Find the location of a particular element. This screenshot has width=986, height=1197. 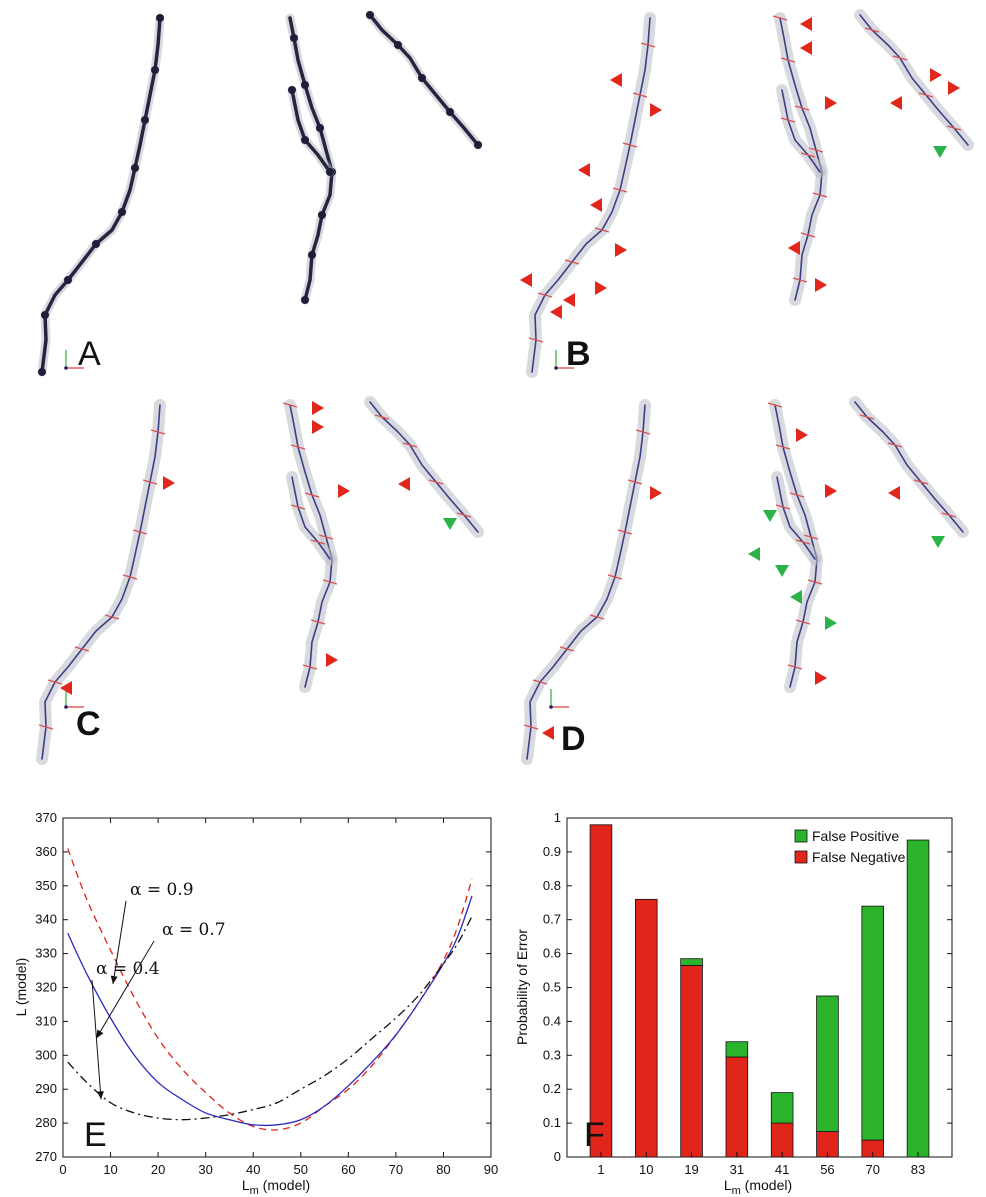

chart-e-x-ticks: 0 10 20 30 40 50 60 70 80 90 is located at coordinates (278, 997).